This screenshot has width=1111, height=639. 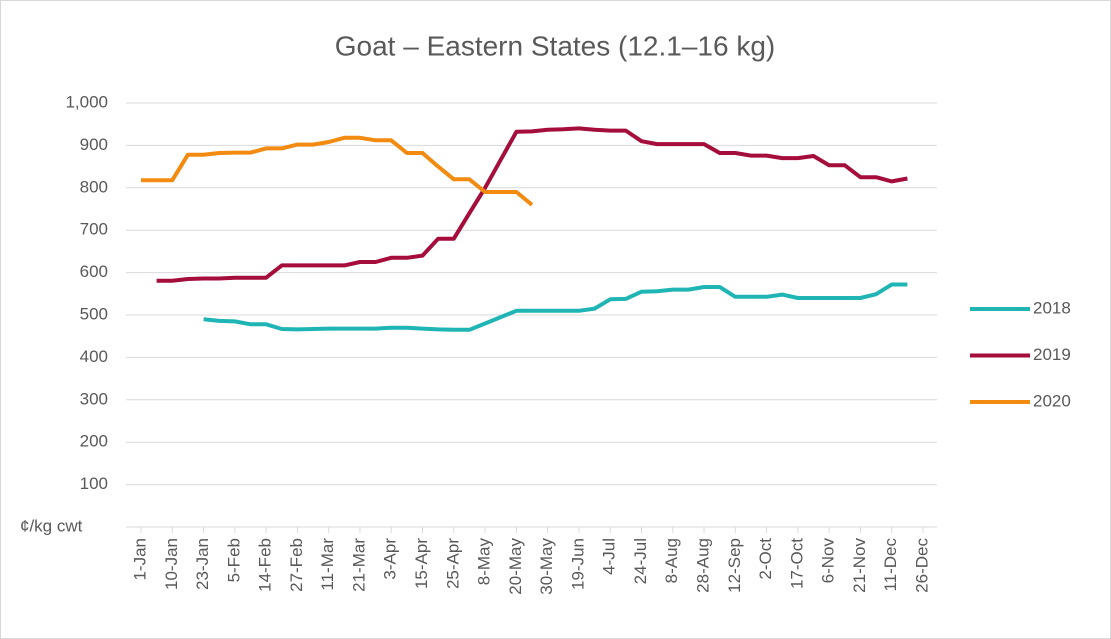 I want to click on x-tick-label: 28-Aug, so click(x=703, y=565).